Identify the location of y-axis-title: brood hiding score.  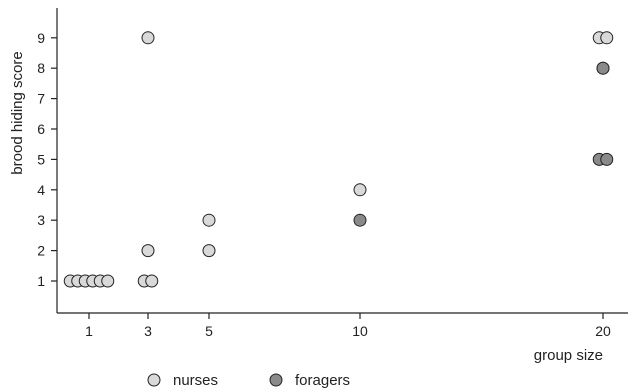
(17, 112).